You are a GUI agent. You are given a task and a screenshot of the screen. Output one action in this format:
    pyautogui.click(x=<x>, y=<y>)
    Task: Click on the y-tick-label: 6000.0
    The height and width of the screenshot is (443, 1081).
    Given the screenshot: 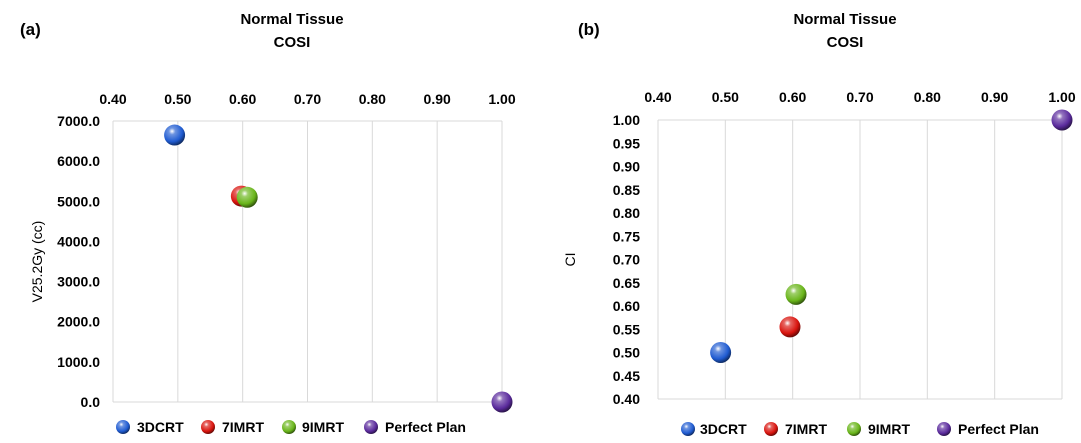 What is the action you would take?
    pyautogui.click(x=78, y=161)
    